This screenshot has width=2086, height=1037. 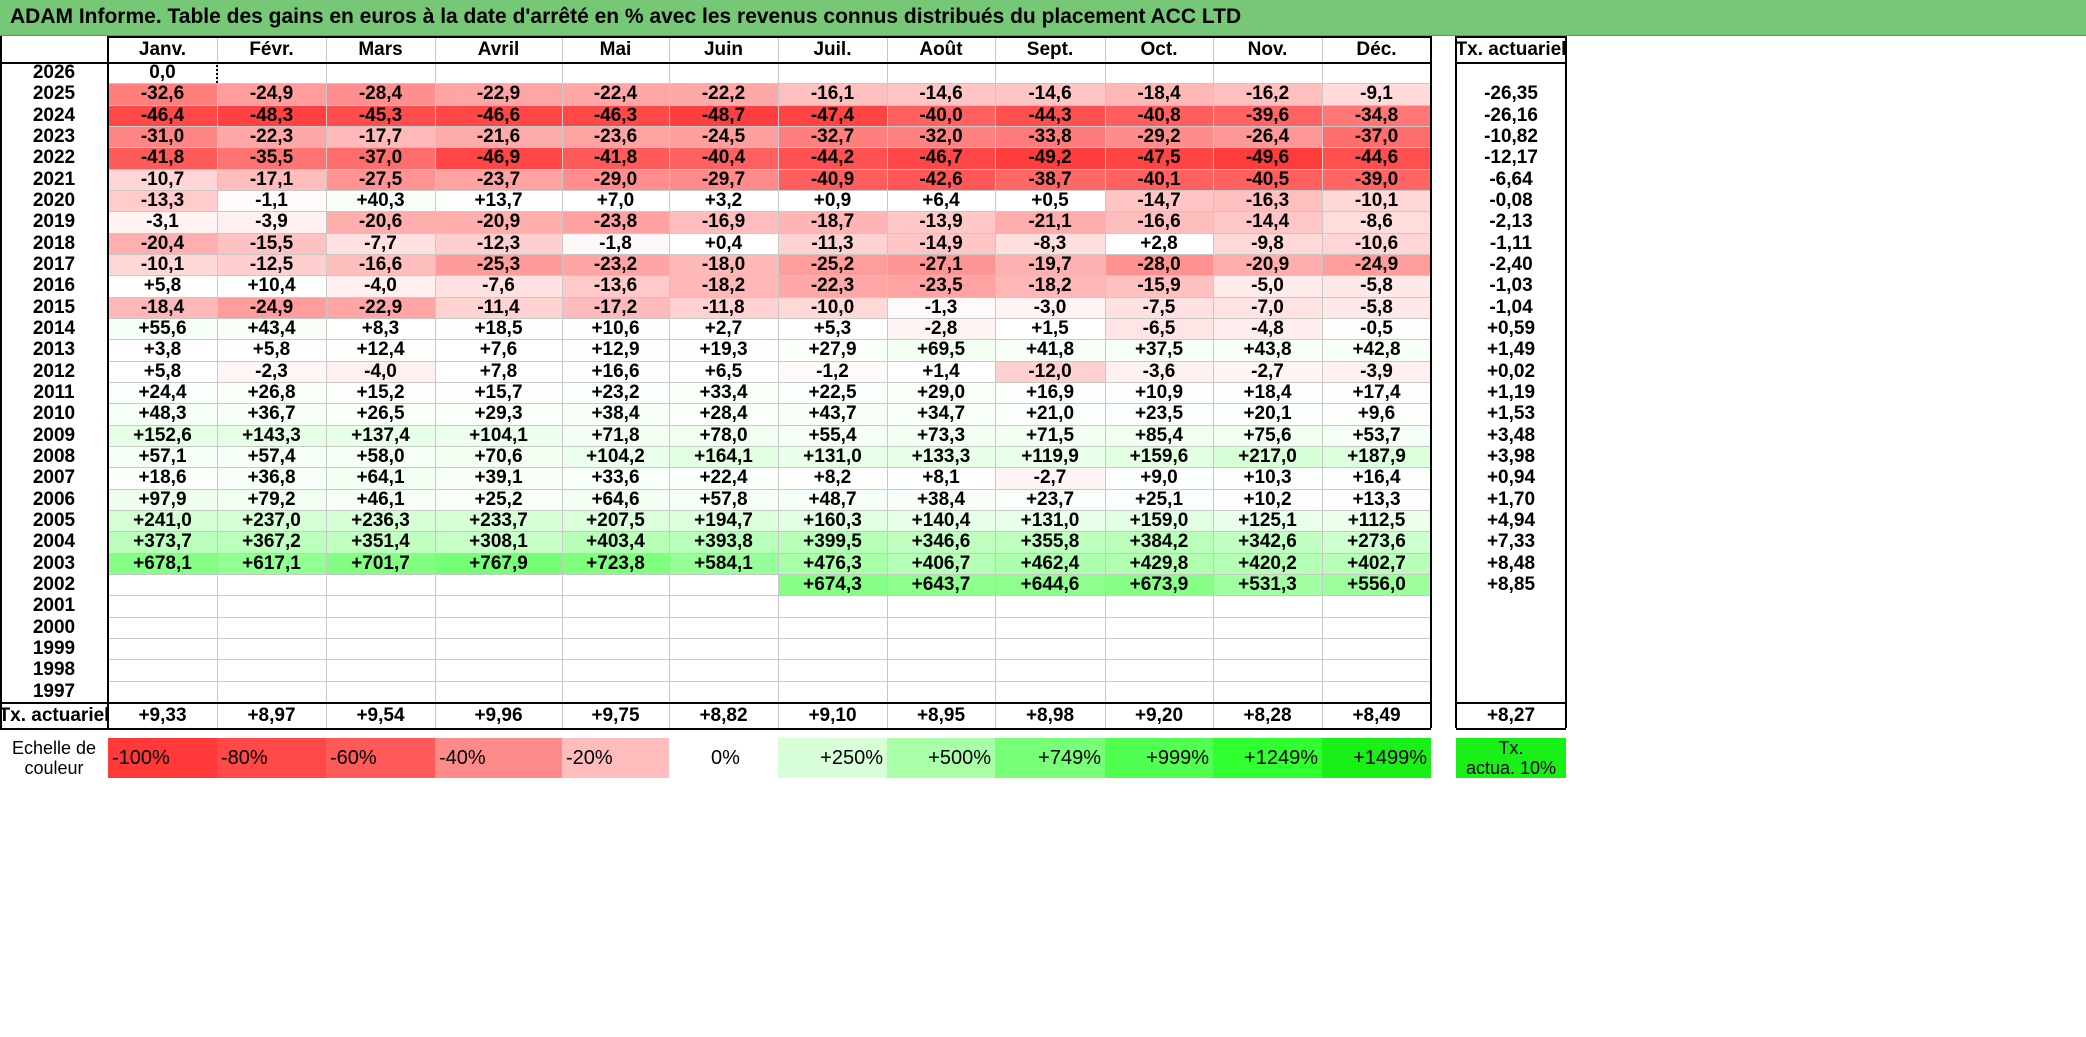 I want to click on table-cell: -2,3, so click(x=271, y=371).